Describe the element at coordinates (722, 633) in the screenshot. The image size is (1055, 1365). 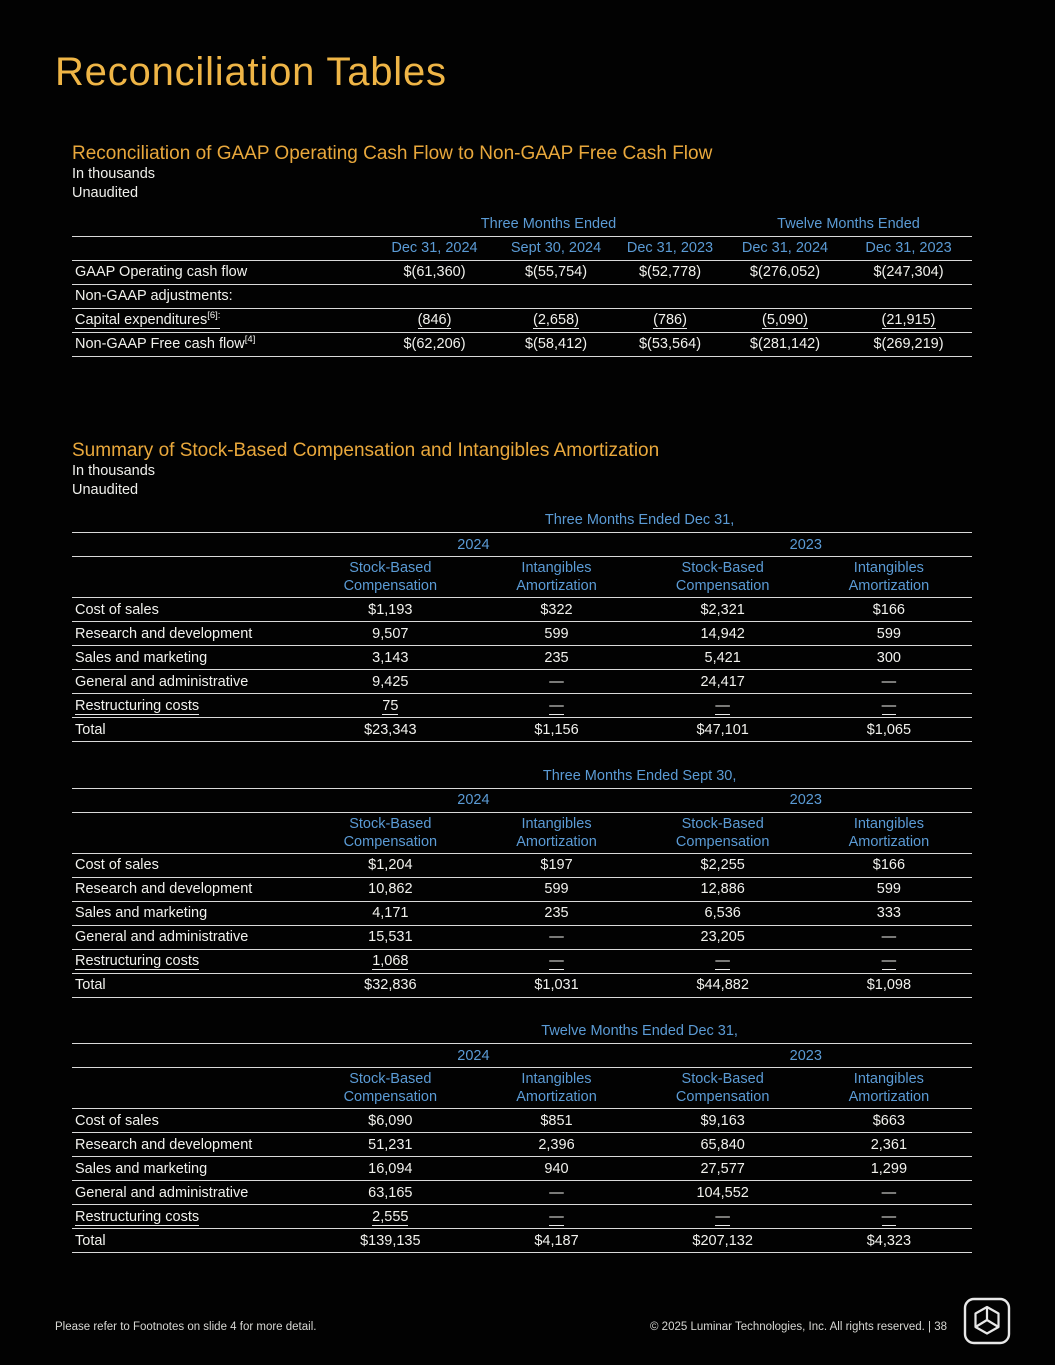
I see `cell-value: 14,942` at that location.